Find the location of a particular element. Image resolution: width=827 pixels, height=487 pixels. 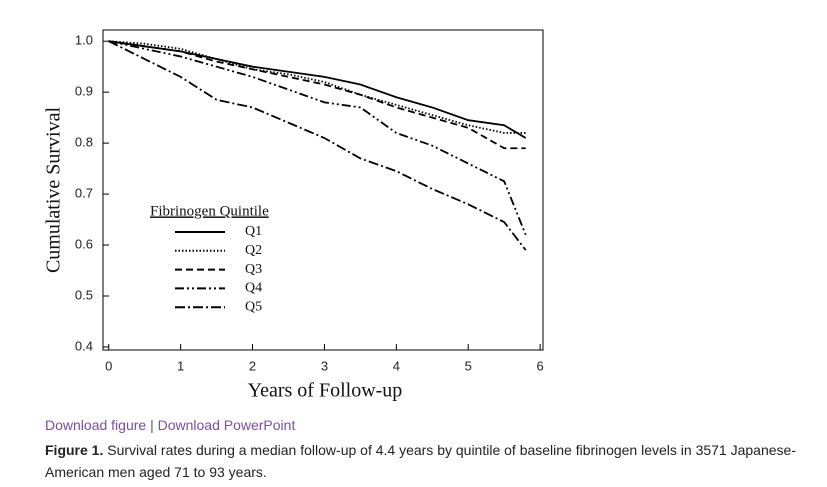

legend-label: Q3 is located at coordinates (253, 269).